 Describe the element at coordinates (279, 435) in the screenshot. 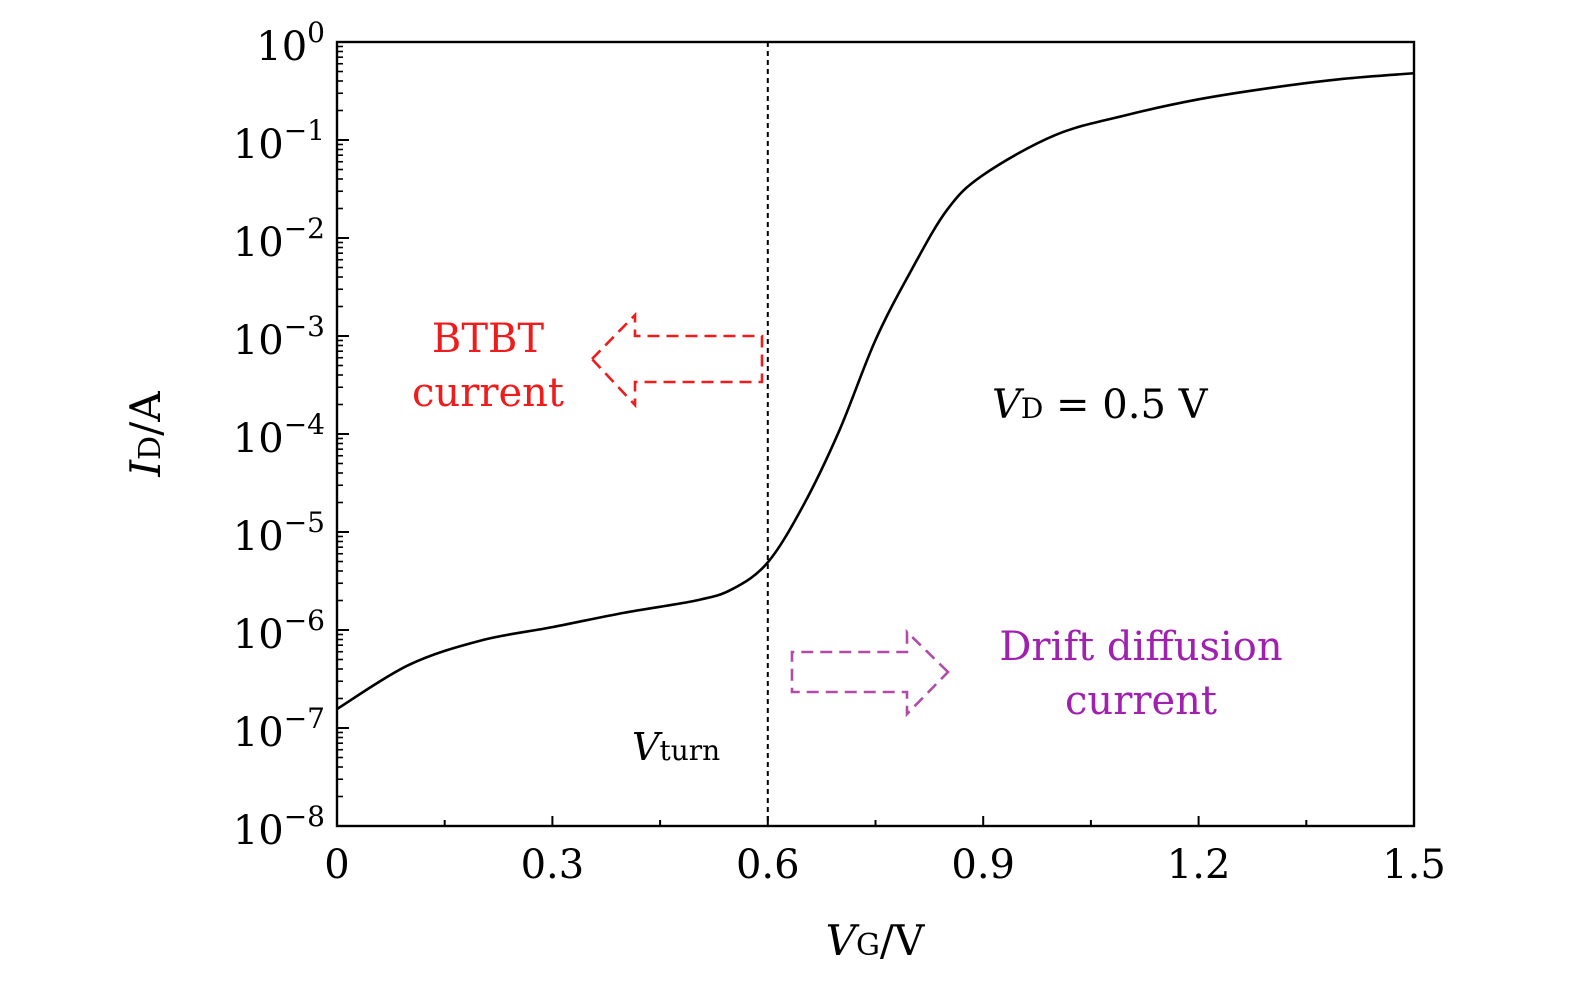

I see `y-tick-label: 10⁻⁴` at that location.